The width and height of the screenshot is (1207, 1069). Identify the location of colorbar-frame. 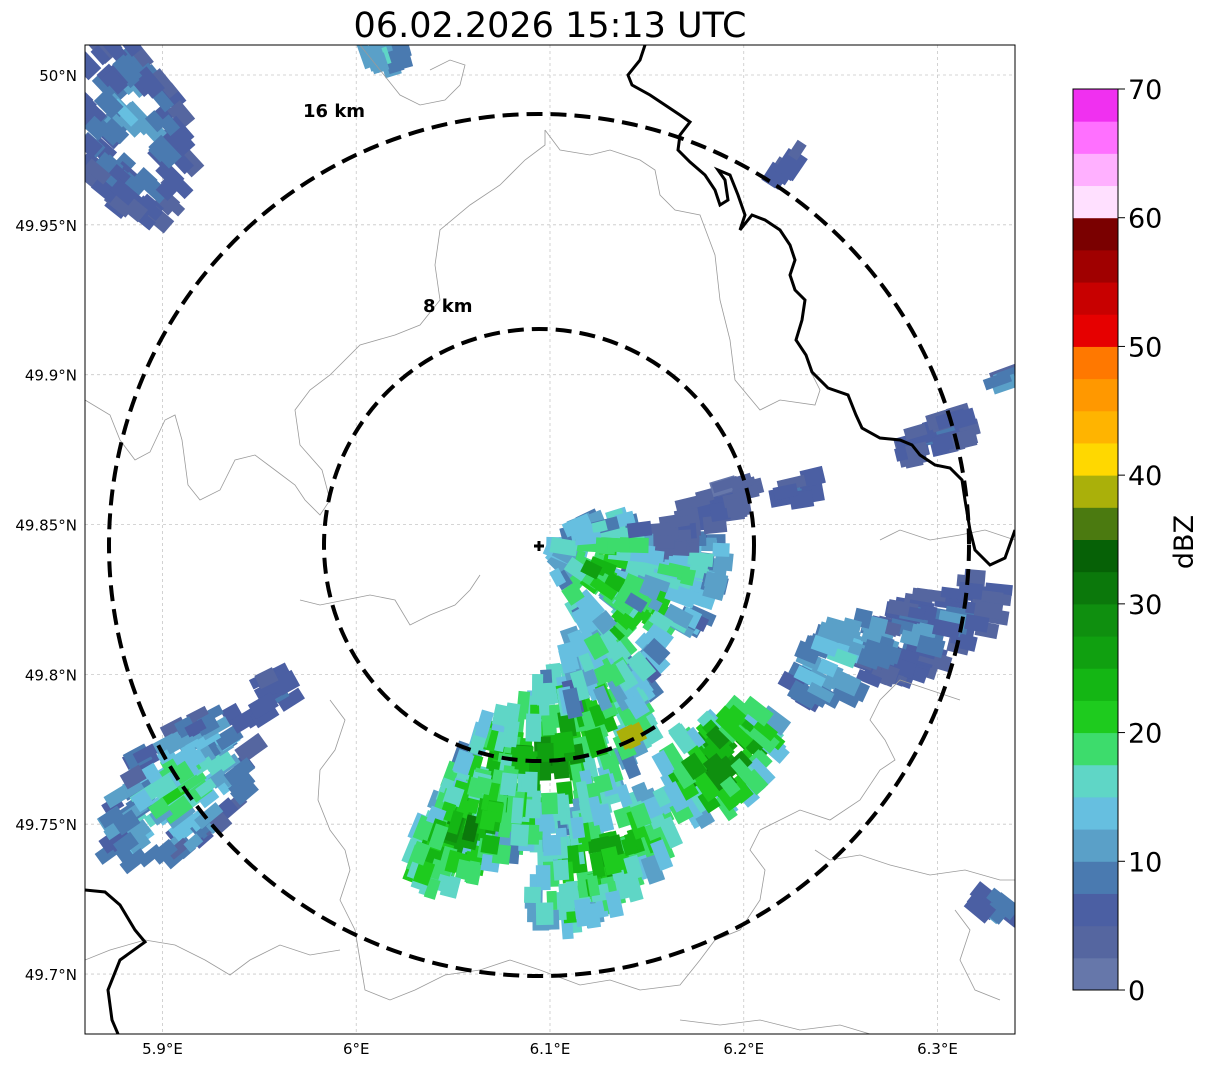
(1095, 539).